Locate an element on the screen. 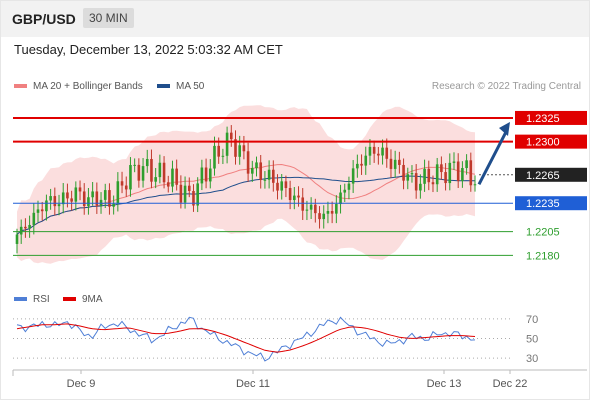 This screenshot has height=400, width=590. legend-label-9ma: 9MA is located at coordinates (92, 299).